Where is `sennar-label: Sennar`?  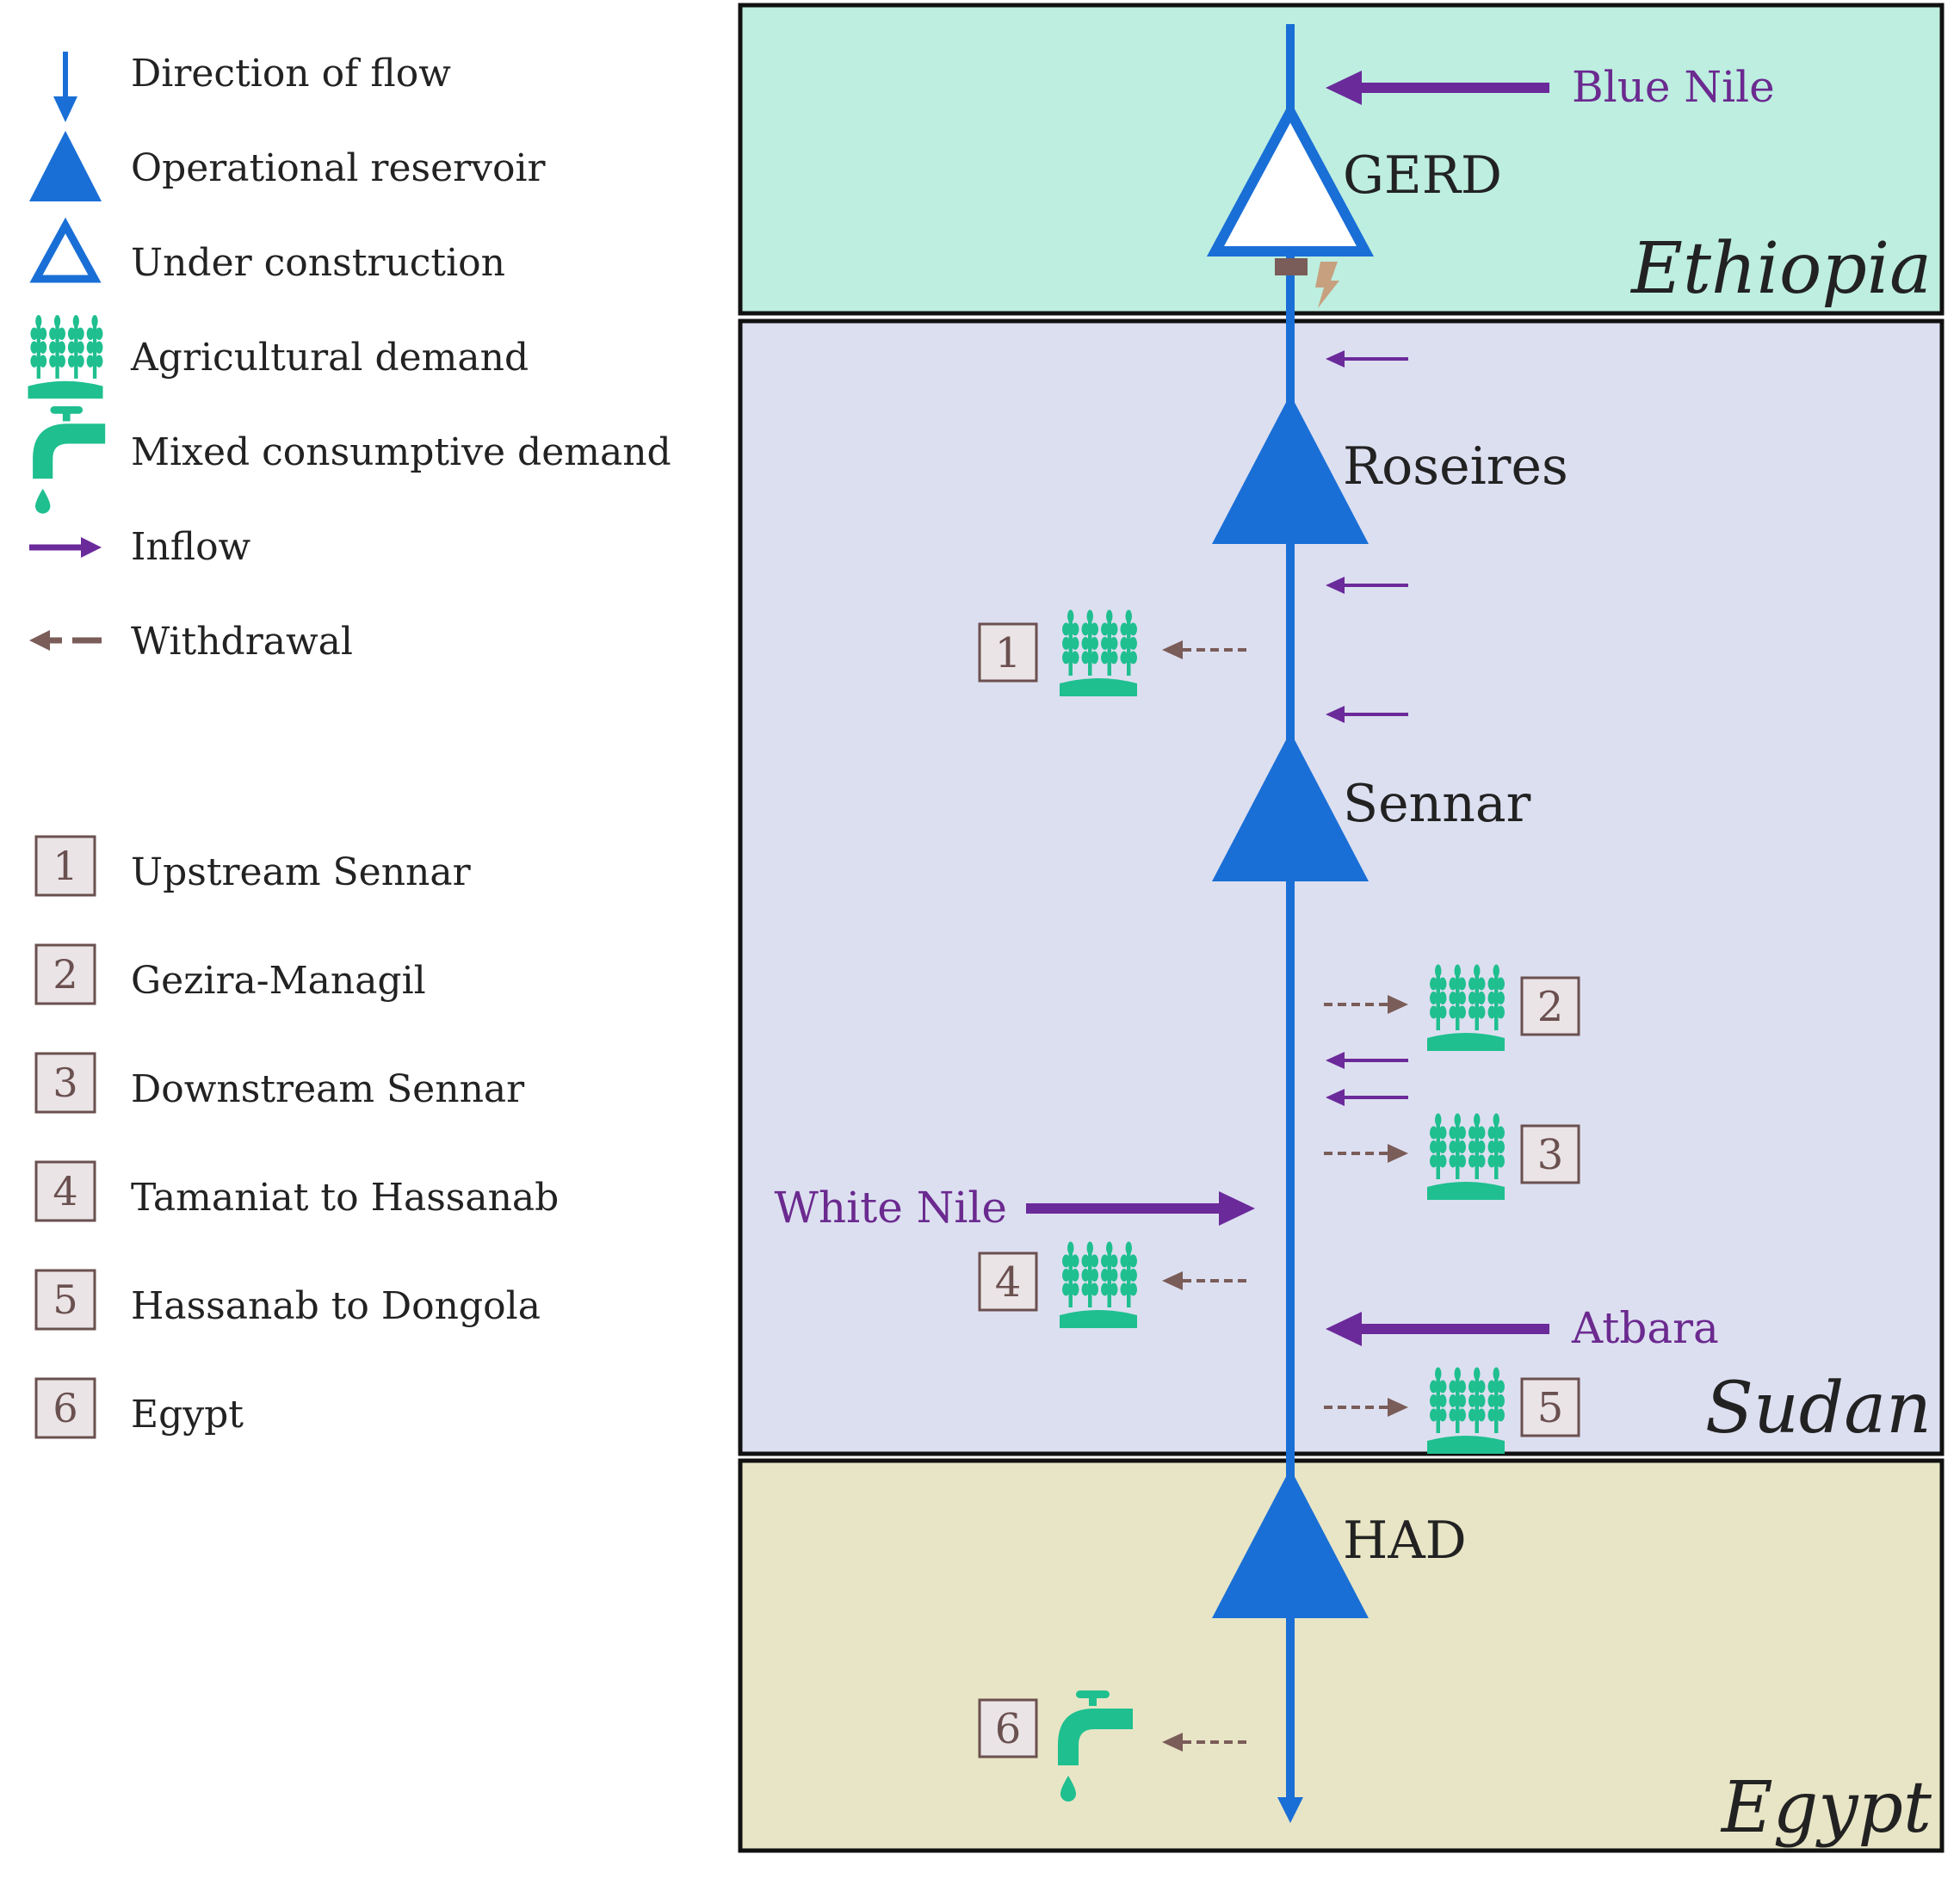
sennar-label: Sennar is located at coordinates (1437, 804).